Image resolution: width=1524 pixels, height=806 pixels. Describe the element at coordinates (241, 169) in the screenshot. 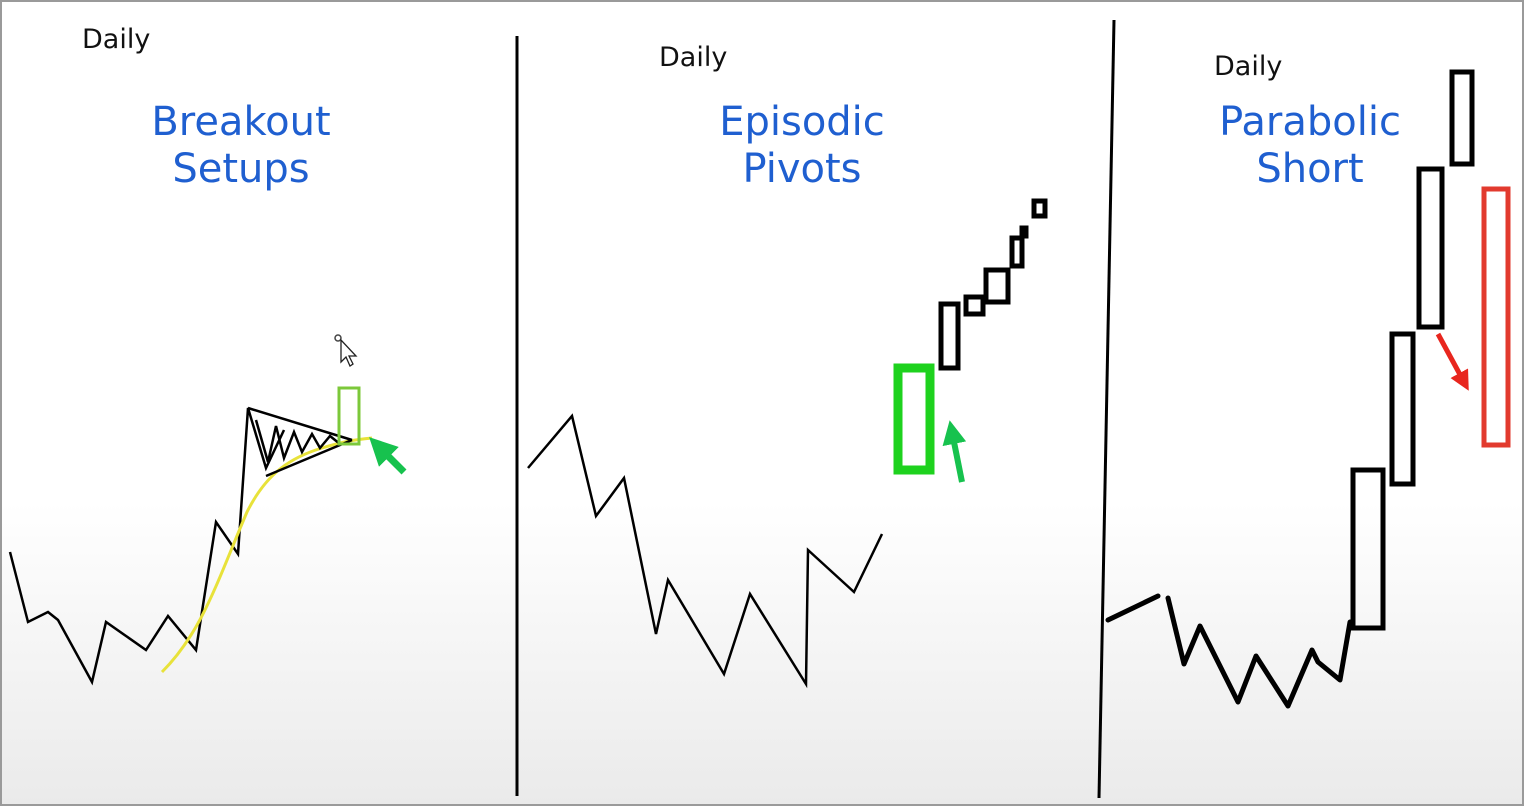

I see `title-line-2: Setups` at that location.